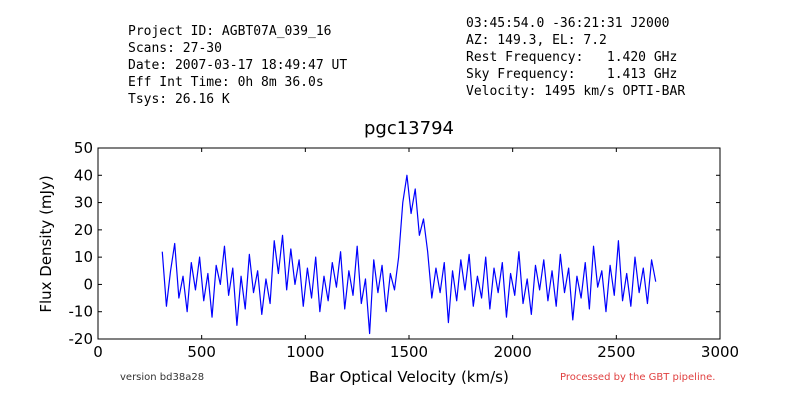  What do you see at coordinates (162, 377) in the screenshot?
I see `version-note: version bd38a28` at bounding box center [162, 377].